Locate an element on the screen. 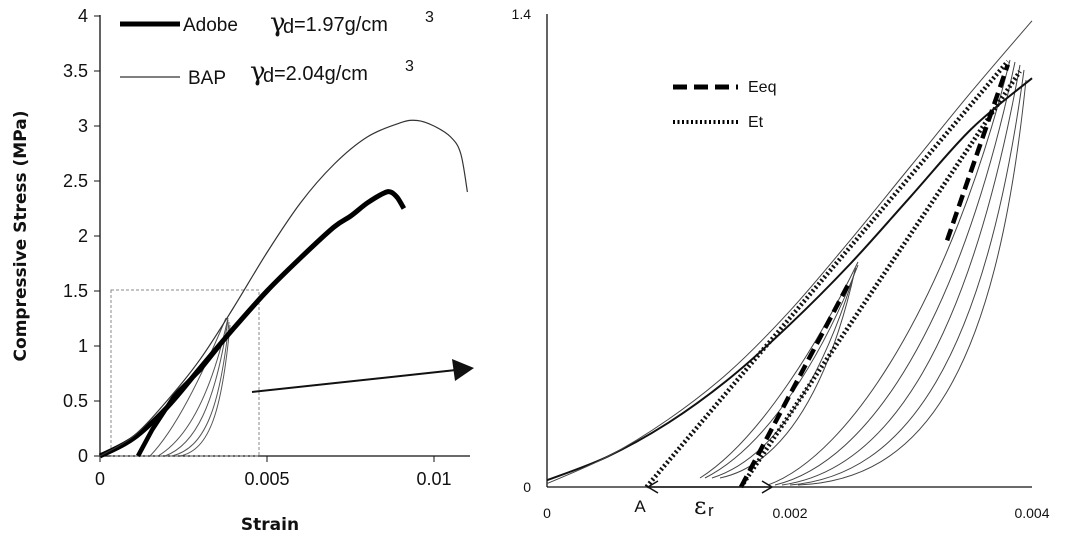 Image resolution: width=1066 pixels, height=541 pixels. y-tick-label: 2.5 is located at coordinates (75, 181).